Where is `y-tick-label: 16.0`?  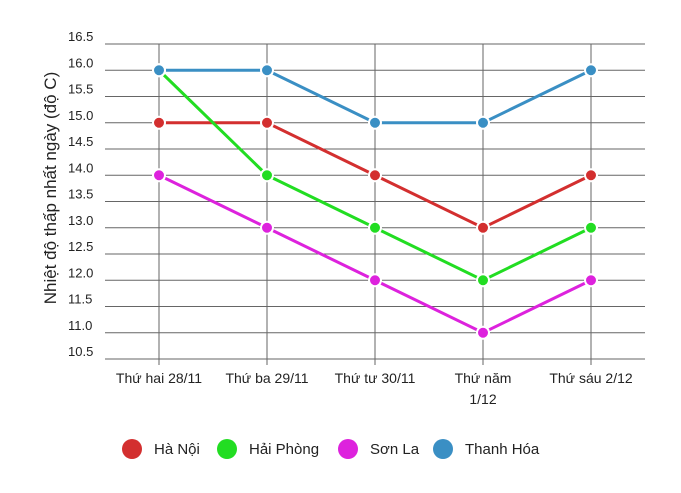
y-tick-label: 16.0 is located at coordinates (80, 62).